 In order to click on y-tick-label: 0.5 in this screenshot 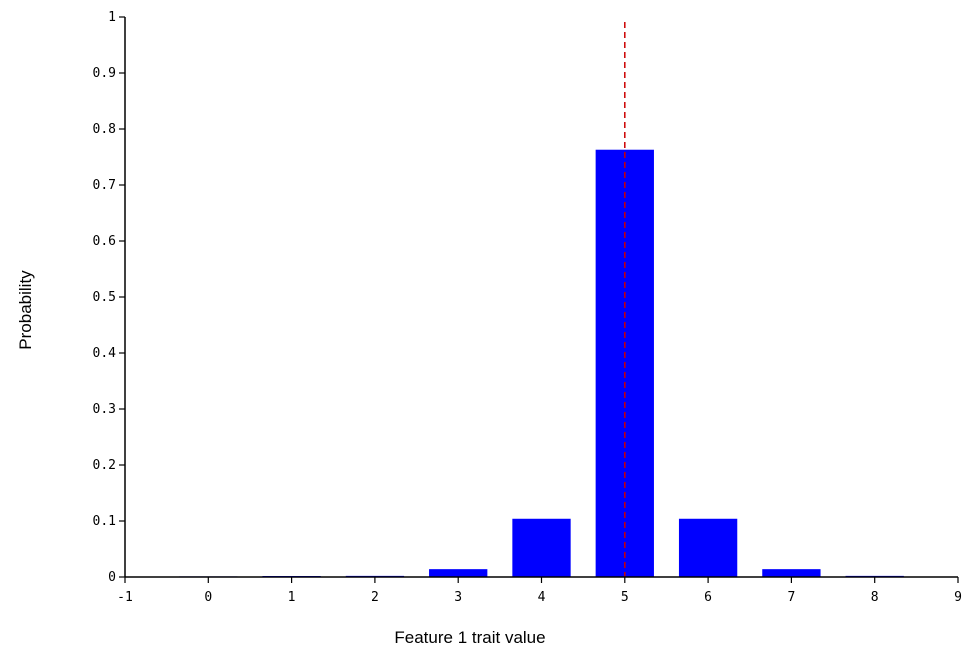, I will do `click(104, 297)`.